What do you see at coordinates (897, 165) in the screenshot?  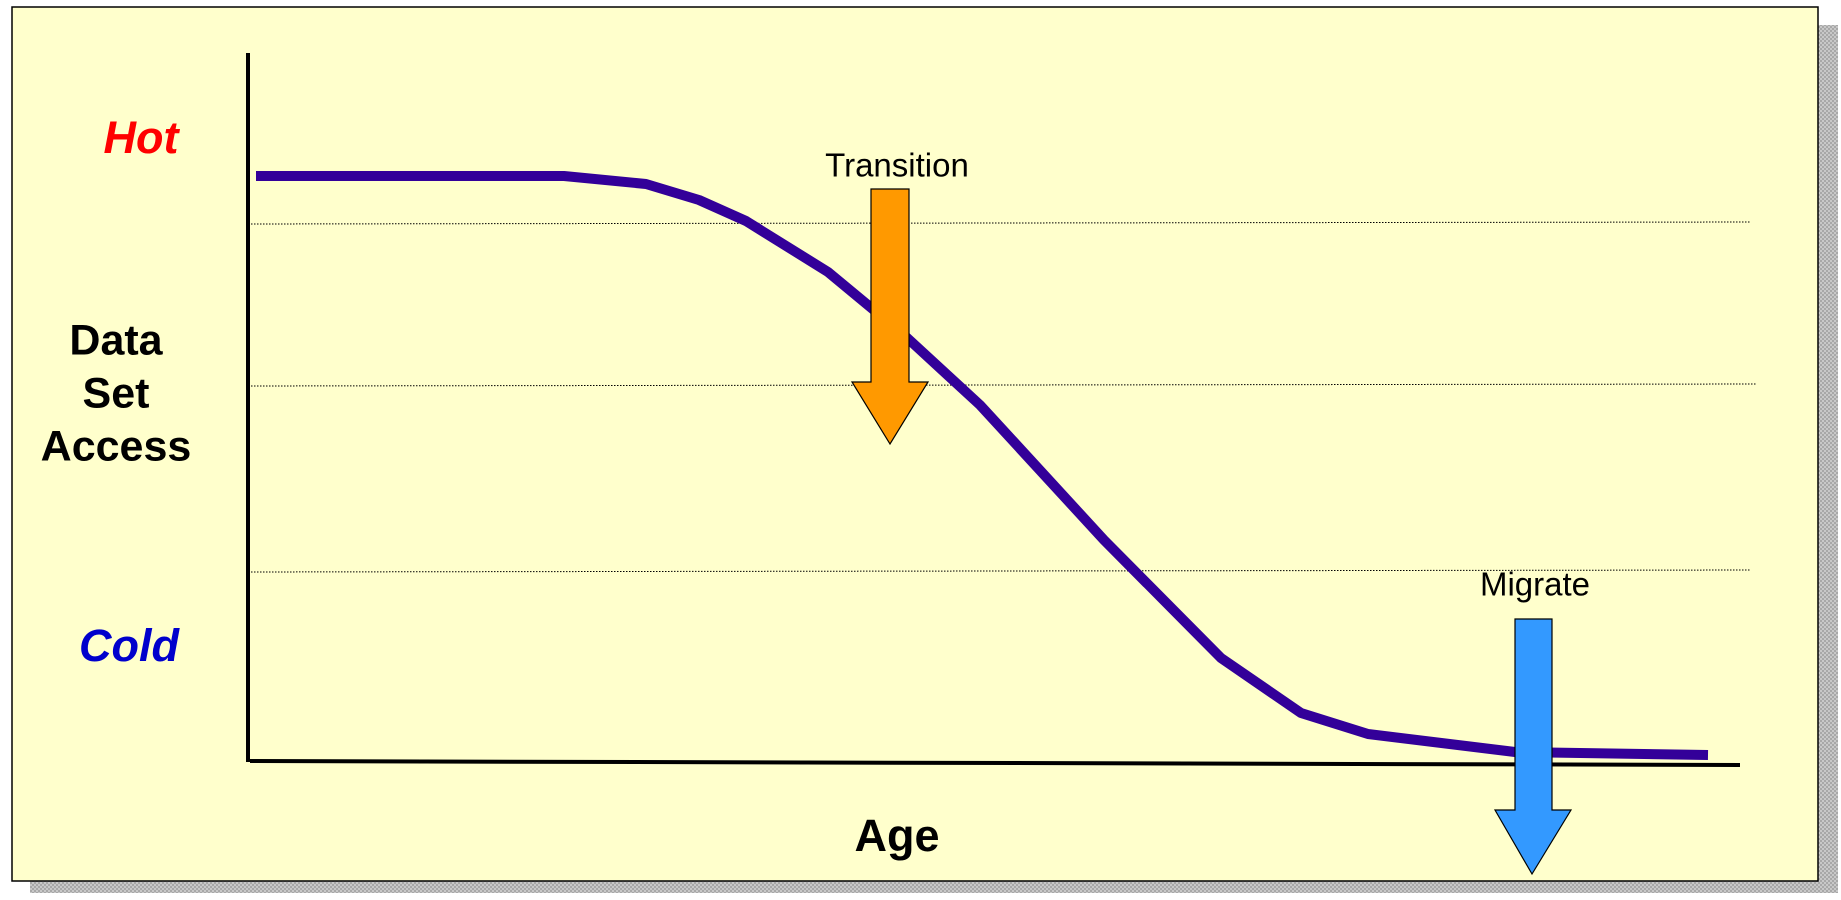 I see `arrow-label: Transition` at bounding box center [897, 165].